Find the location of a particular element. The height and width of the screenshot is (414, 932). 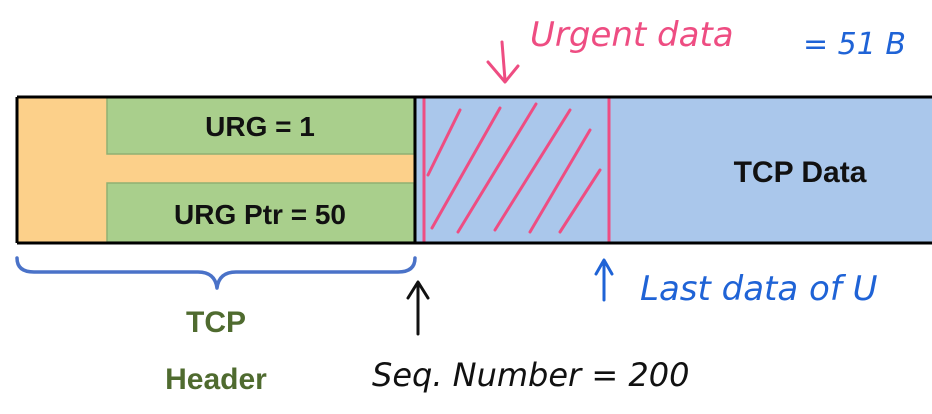

last-data-note: Last data of U is located at coordinates (759, 289).